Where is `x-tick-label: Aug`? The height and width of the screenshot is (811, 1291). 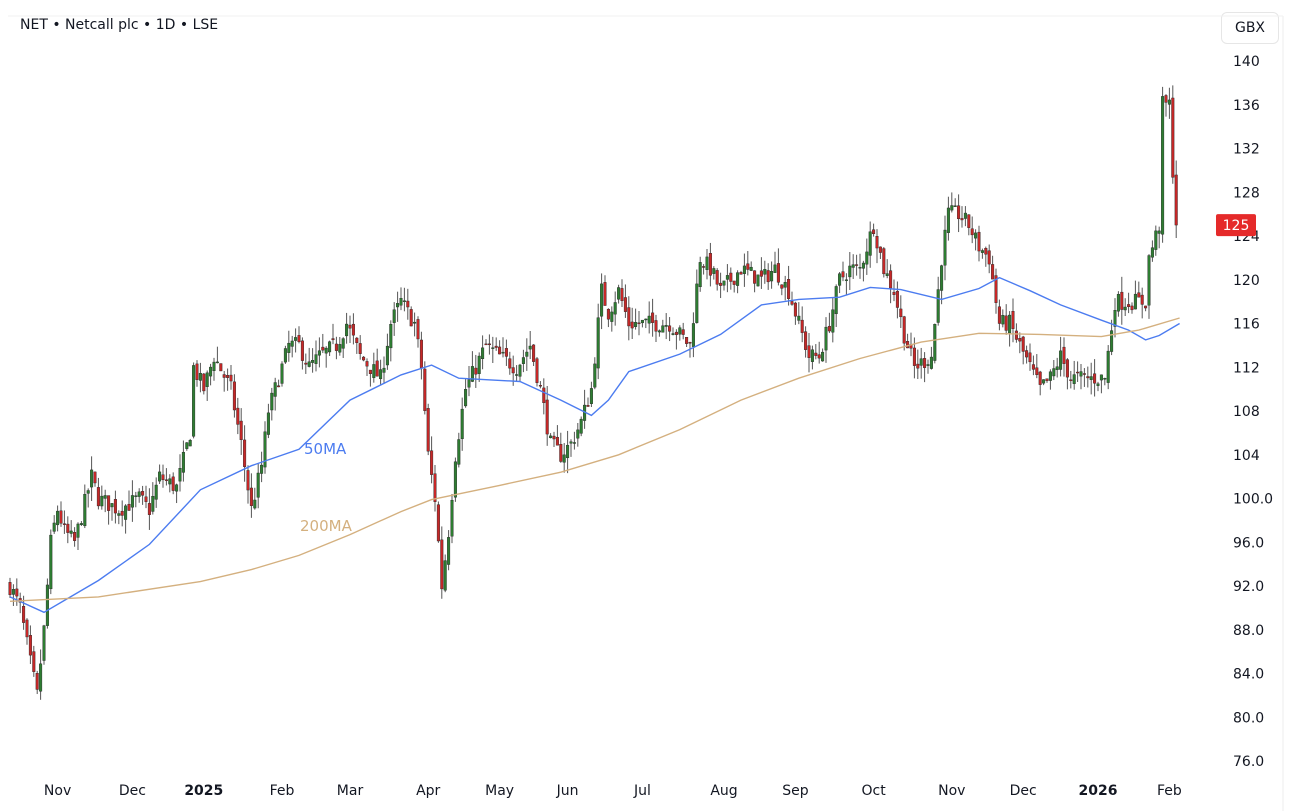 x-tick-label: Aug is located at coordinates (723, 791).